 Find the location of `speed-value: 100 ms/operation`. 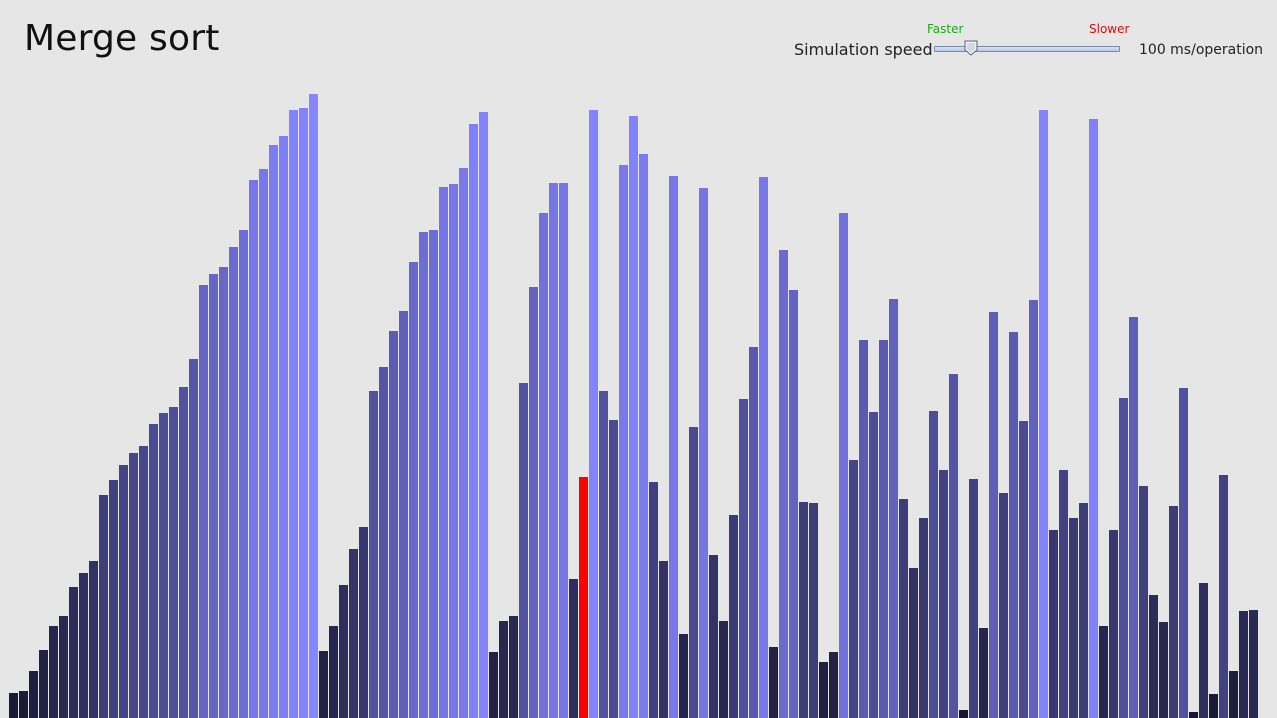

speed-value: 100 ms/operation is located at coordinates (1201, 50).